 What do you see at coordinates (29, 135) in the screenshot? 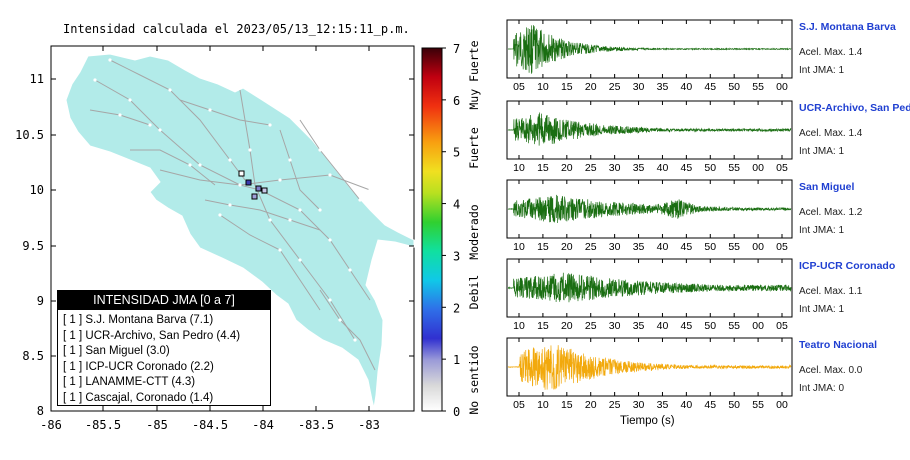
I see `map-y-tick-label: 10.5` at bounding box center [29, 135].